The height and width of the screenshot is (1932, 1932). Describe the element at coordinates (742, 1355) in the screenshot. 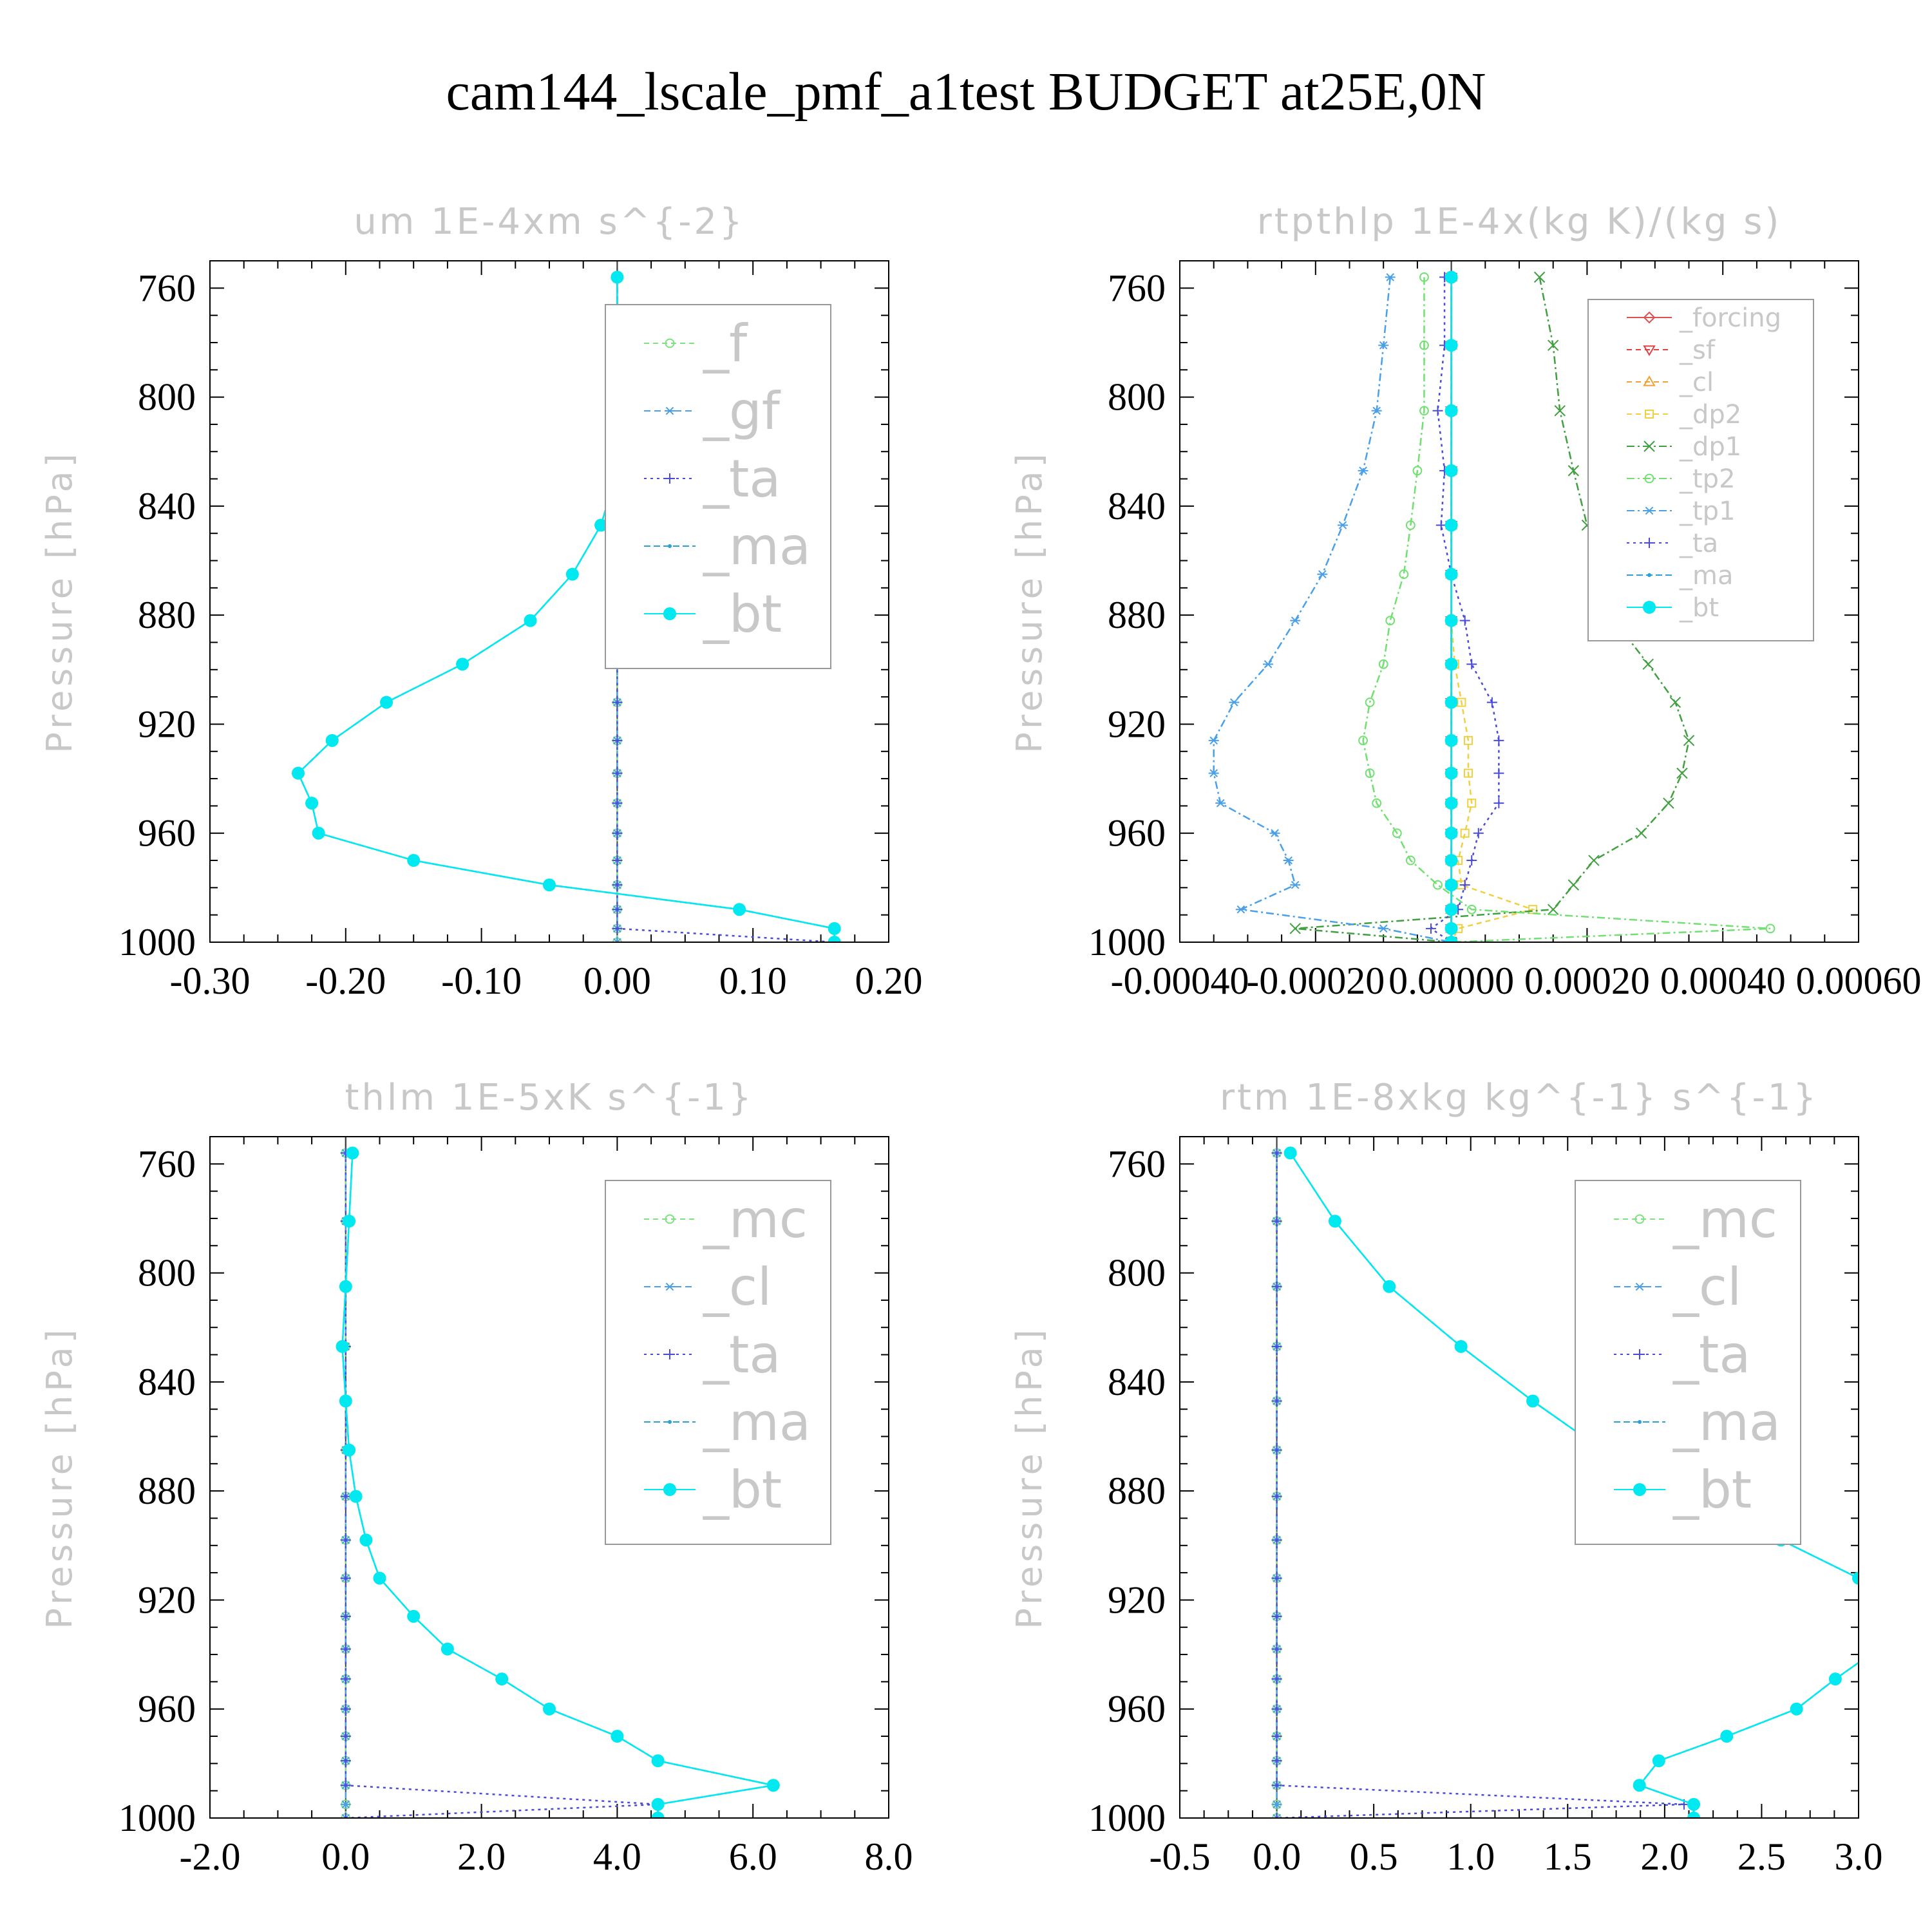

I see `legend-label: _ta` at that location.